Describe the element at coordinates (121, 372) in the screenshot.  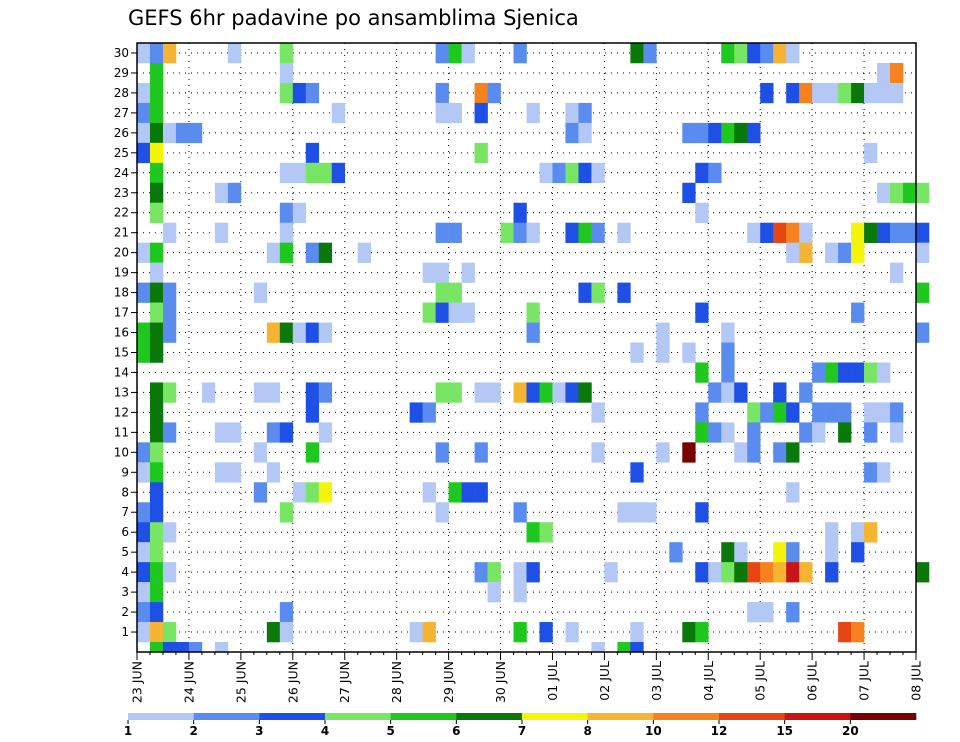
I see `y-tick-label: 14` at that location.